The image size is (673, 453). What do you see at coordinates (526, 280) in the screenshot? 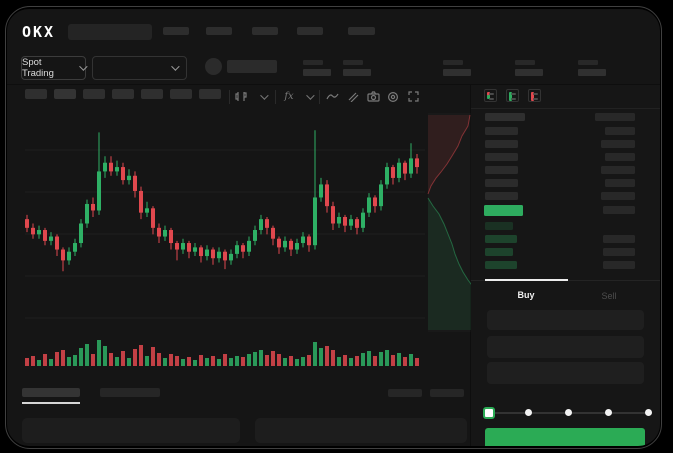
I see `buy-tab-indicator` at bounding box center [526, 280].